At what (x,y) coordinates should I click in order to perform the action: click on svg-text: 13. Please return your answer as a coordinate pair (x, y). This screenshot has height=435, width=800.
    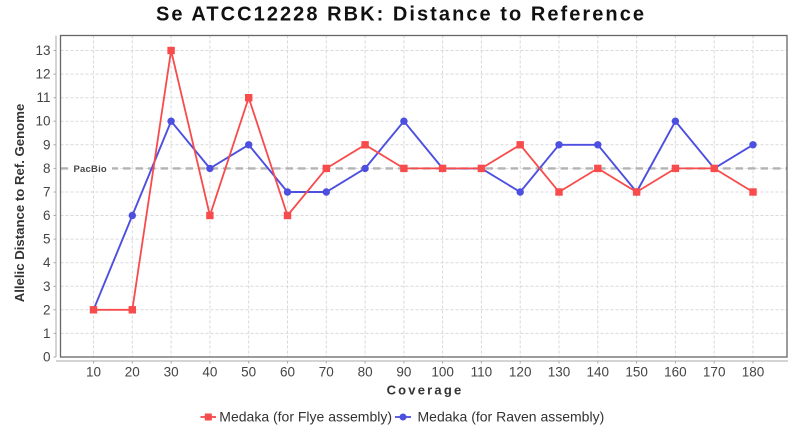
    Looking at the image, I should click on (42, 50).